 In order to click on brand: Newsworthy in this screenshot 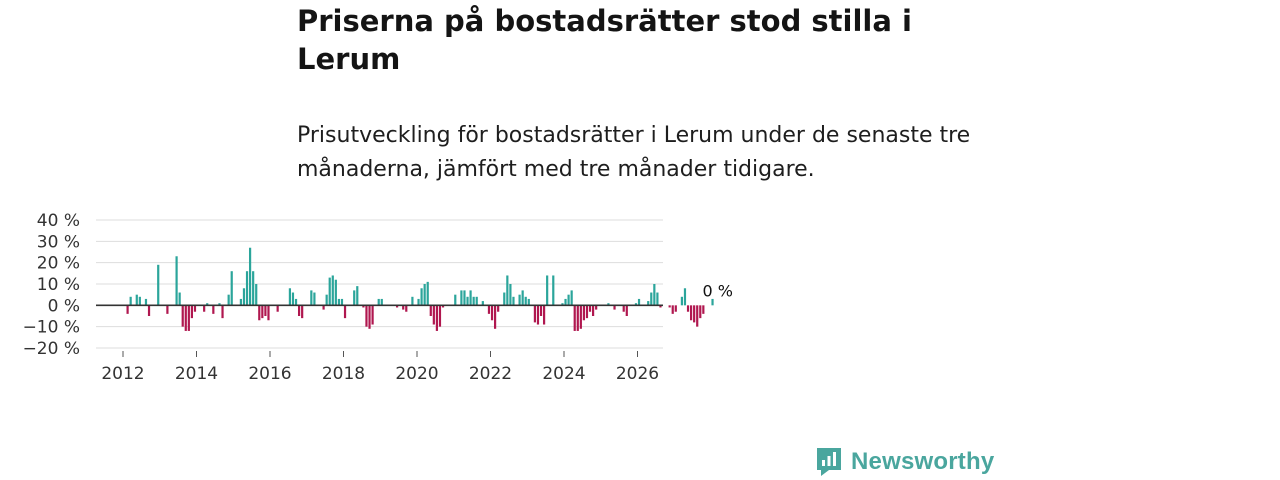, I will do `click(904, 462)`.